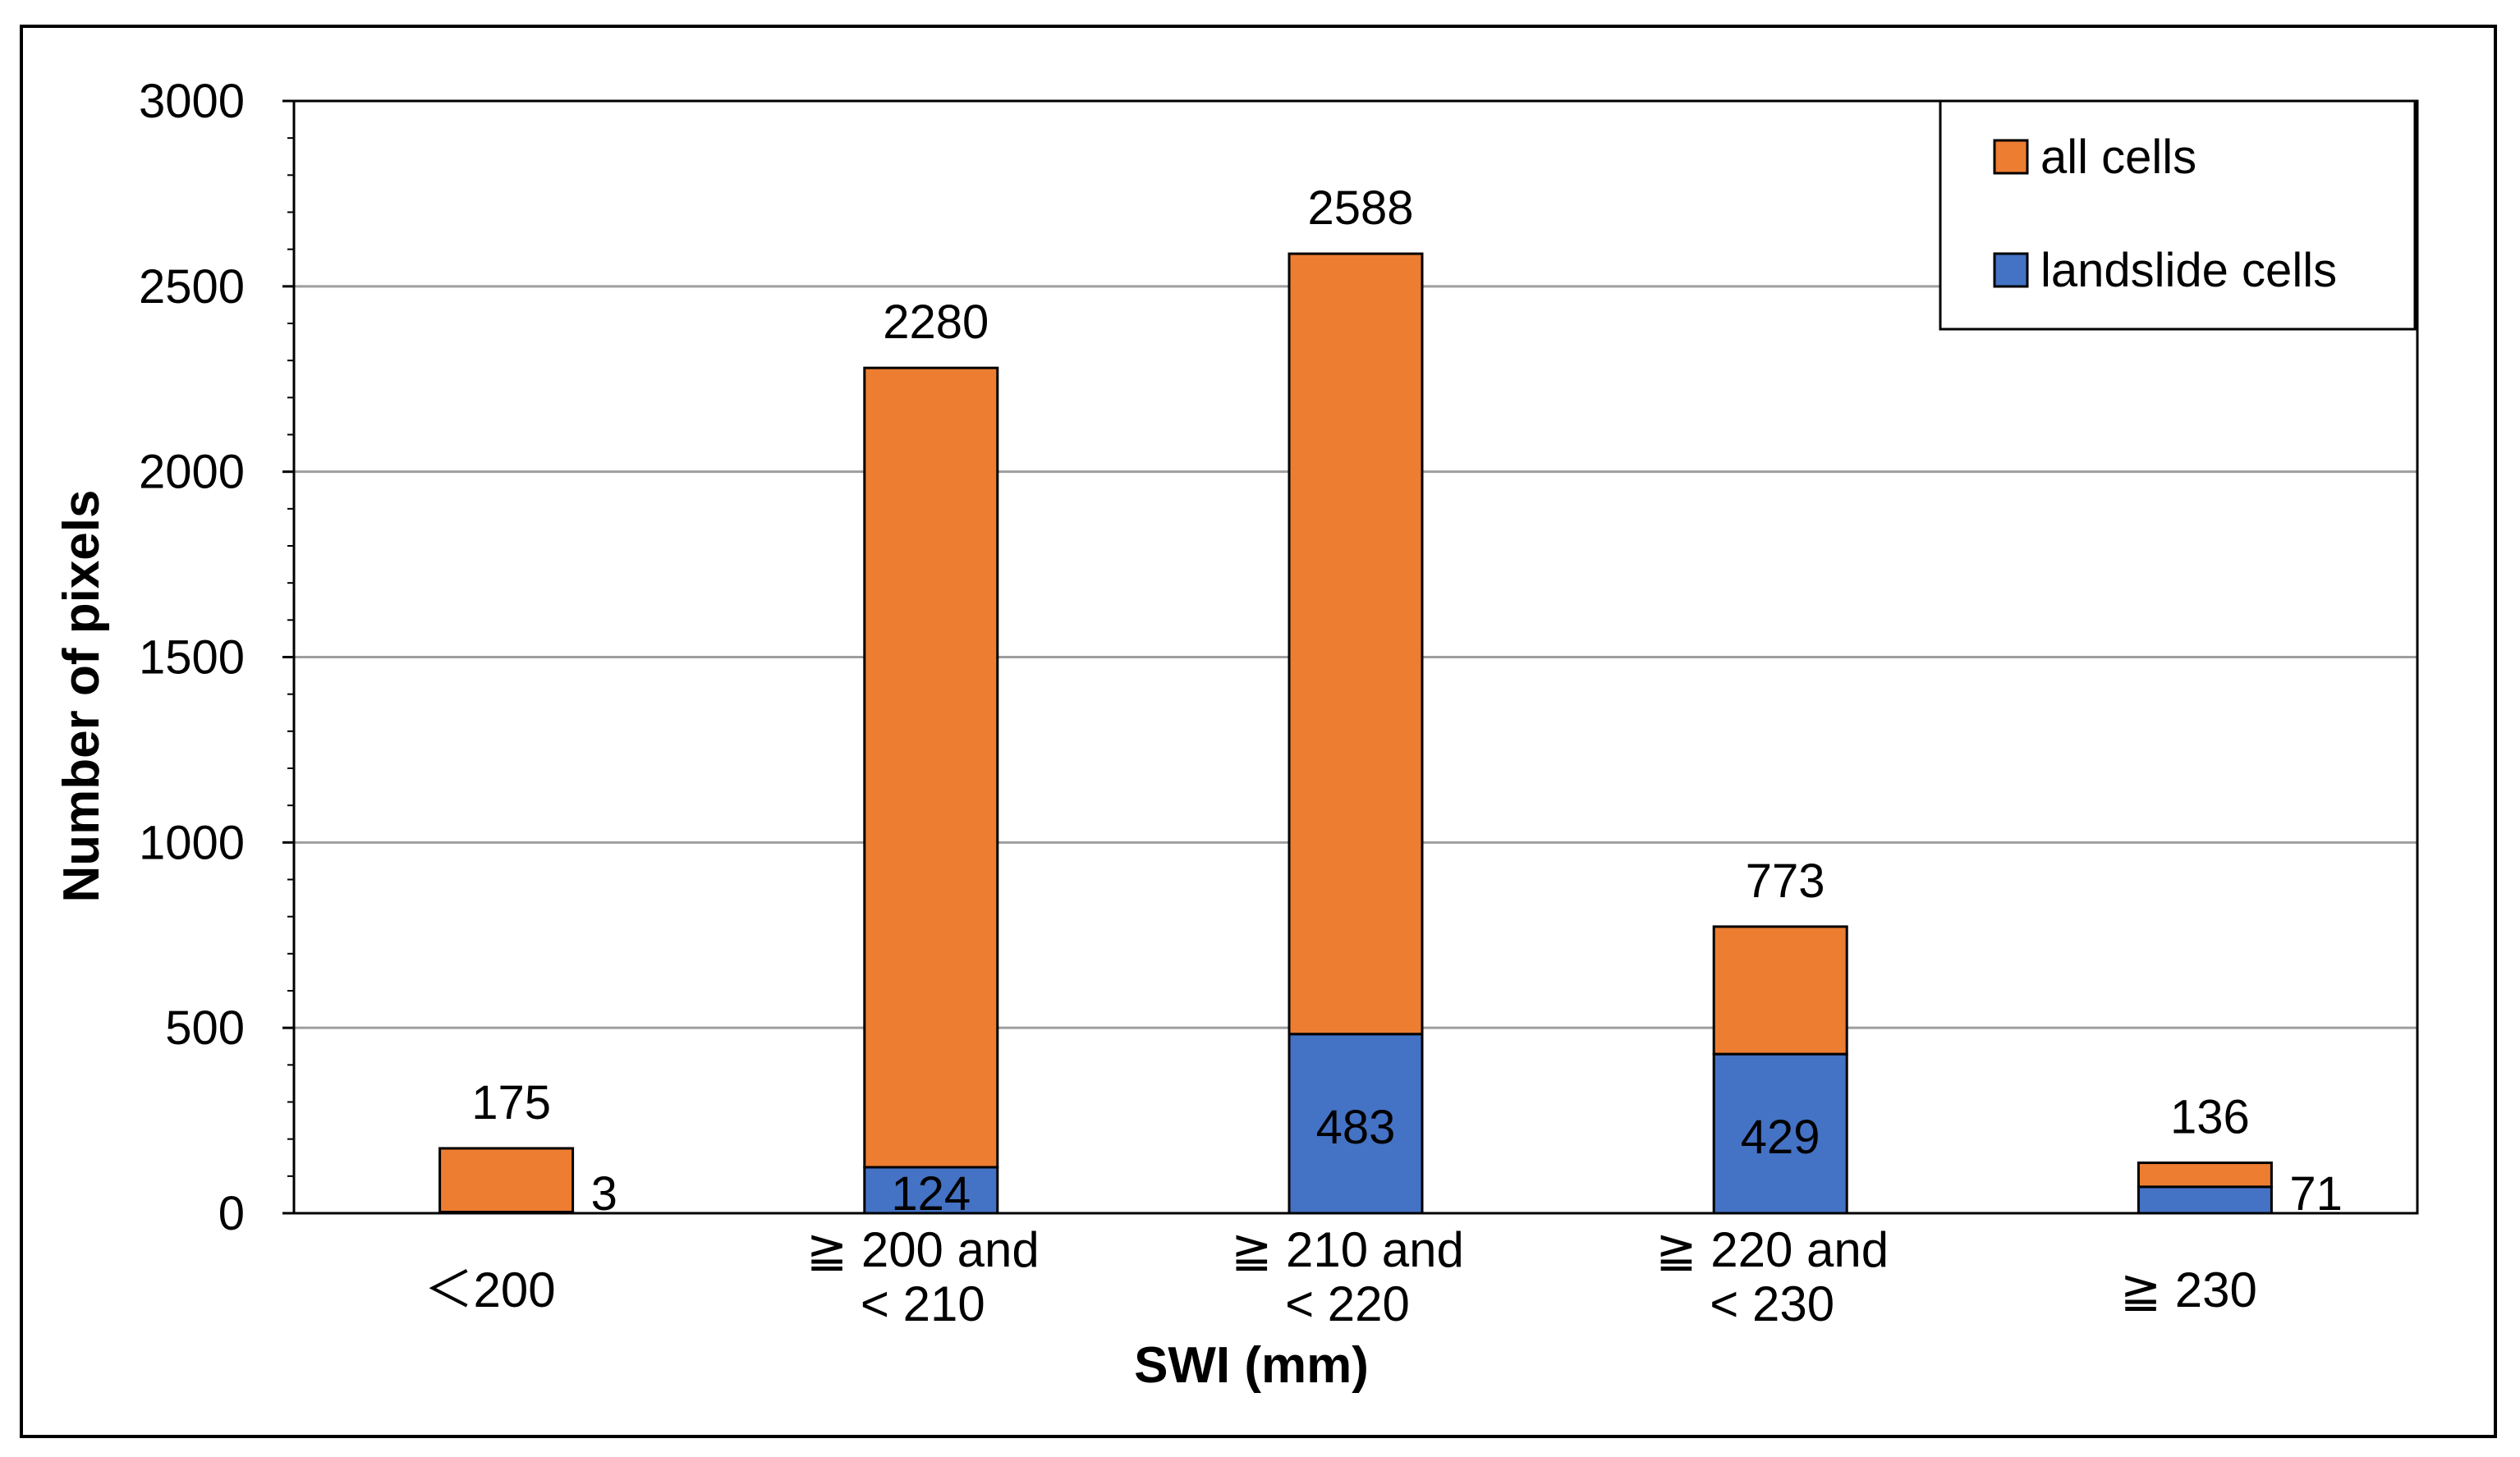  Describe the element at coordinates (1780, 1137) in the screenshot. I see `data-label-landslide-cells: 429` at that location.